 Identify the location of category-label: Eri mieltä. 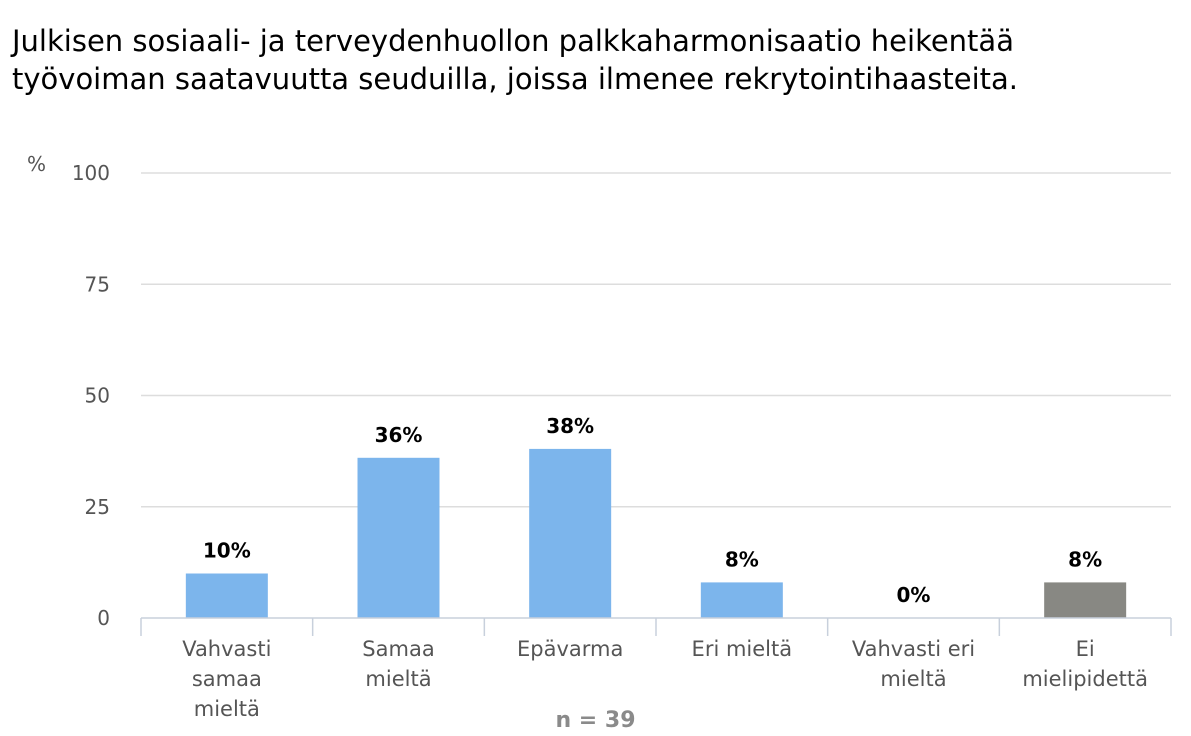
(742, 649).